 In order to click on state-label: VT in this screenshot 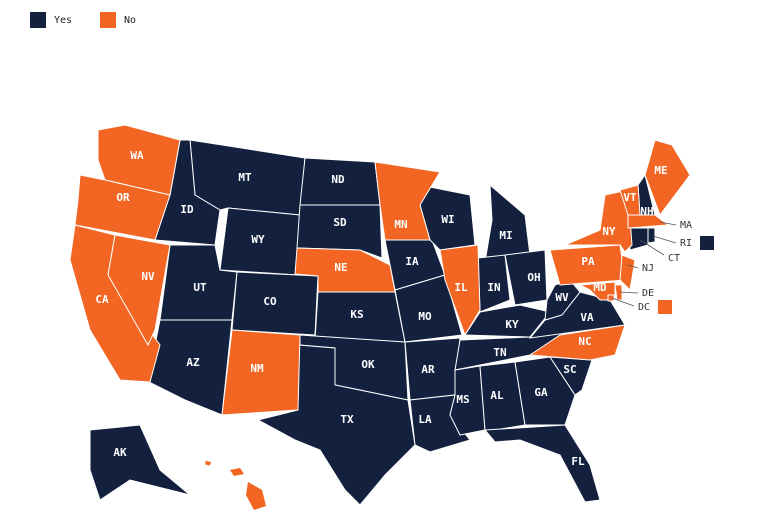, I will do `click(630, 197)`.